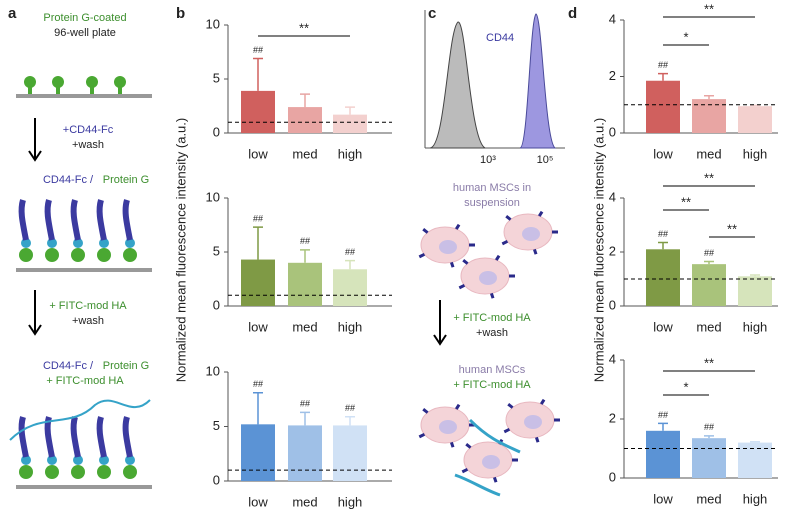 The height and width of the screenshot is (512, 800). What do you see at coordinates (572, 13) in the screenshot?
I see `panel-letter: d` at bounding box center [572, 13].